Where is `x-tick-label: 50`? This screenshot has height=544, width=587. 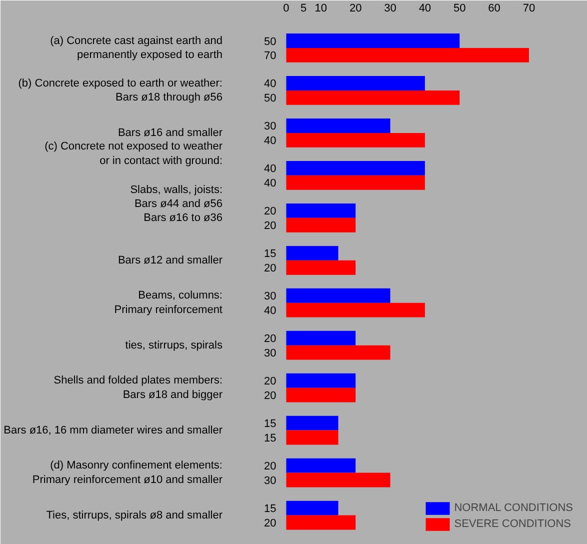 x-tick-label: 50 is located at coordinates (459, 8).